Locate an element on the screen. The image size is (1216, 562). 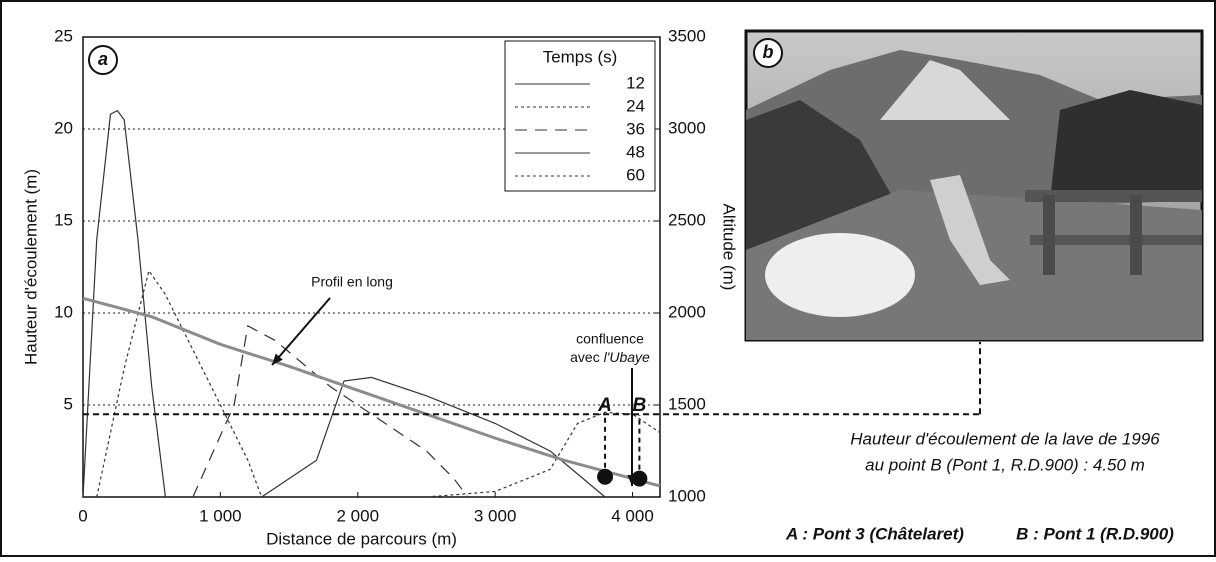
legend-label: 12 is located at coordinates (635, 82).